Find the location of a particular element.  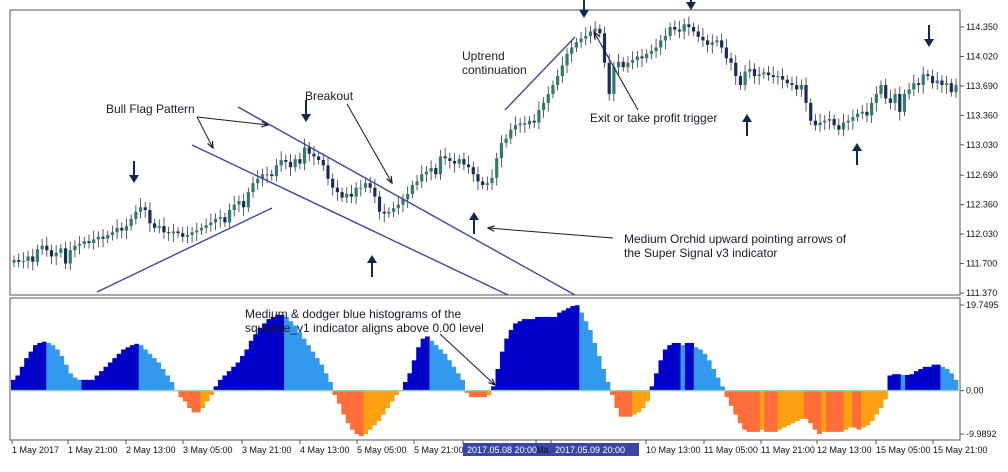

time-tick-label: 1 May 21:00 is located at coordinates (93, 450).